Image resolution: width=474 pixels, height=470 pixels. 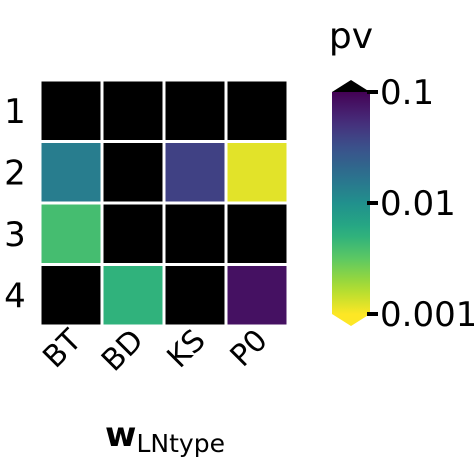 I want to click on heatmap-cell-2-KS, so click(x=195, y=172).